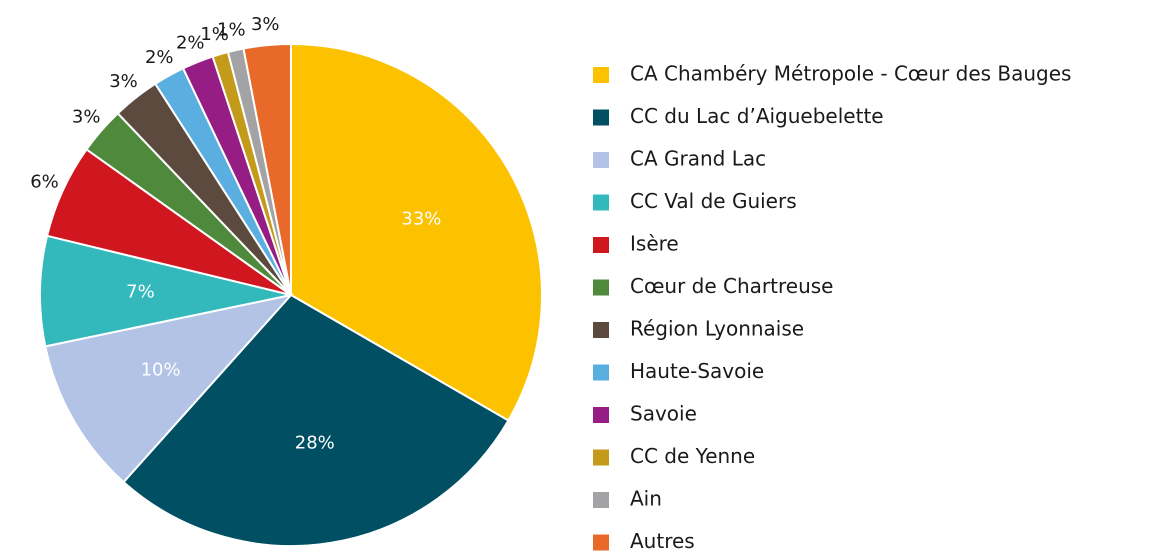 The width and height of the screenshot is (1150, 555). I want to click on legend-label: Ain, so click(646, 499).